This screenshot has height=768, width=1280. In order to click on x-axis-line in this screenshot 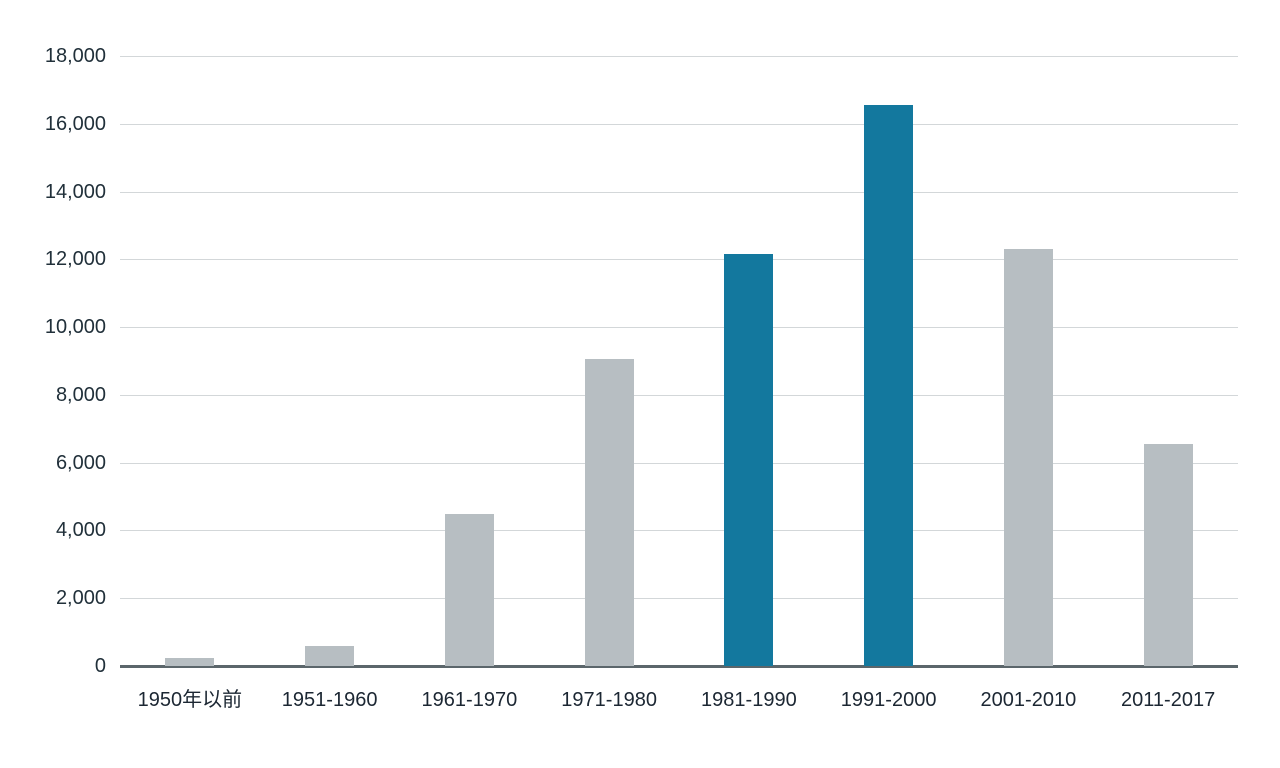, I will do `click(679, 666)`.